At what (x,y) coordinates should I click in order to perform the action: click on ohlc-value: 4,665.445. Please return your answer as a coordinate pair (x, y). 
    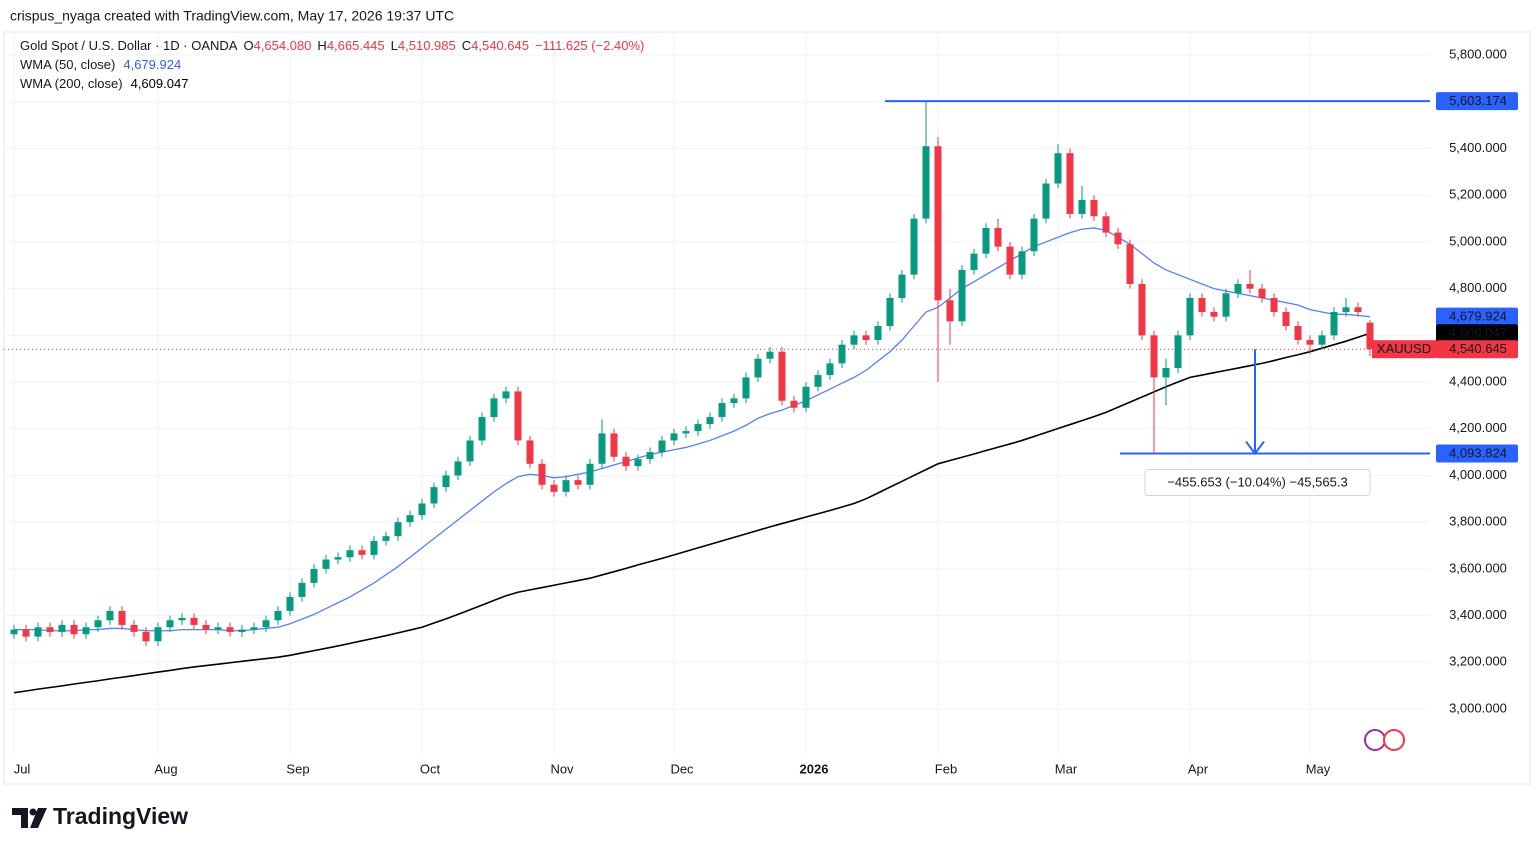
    Looking at the image, I should click on (356, 45).